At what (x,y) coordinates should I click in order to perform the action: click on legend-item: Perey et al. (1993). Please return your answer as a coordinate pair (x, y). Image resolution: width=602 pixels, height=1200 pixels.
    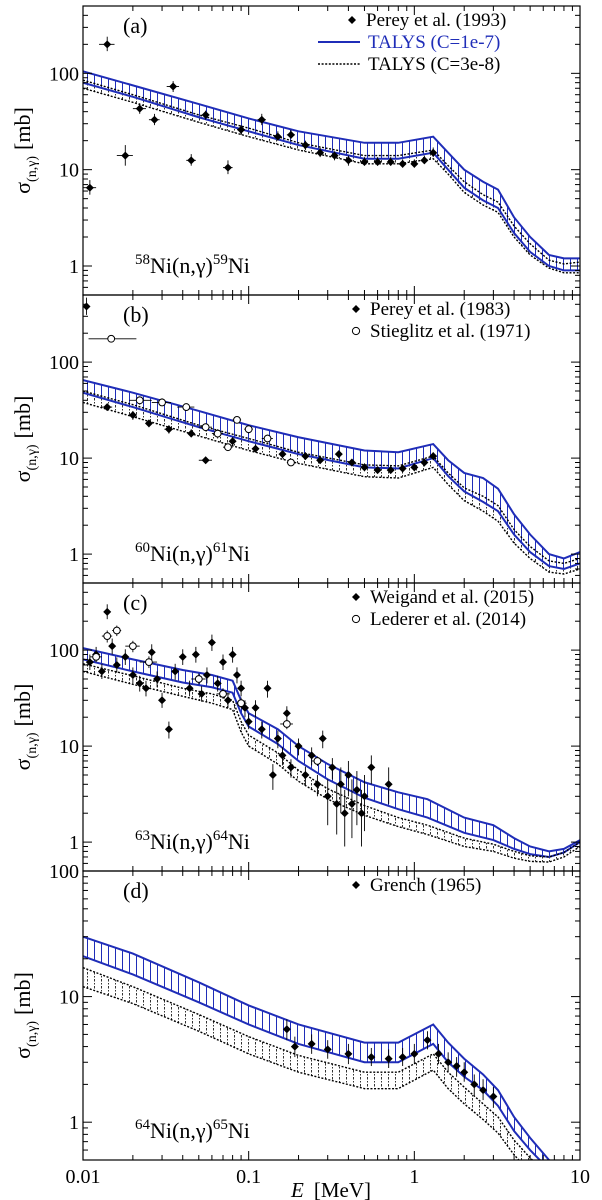
    Looking at the image, I should click on (427, 20).